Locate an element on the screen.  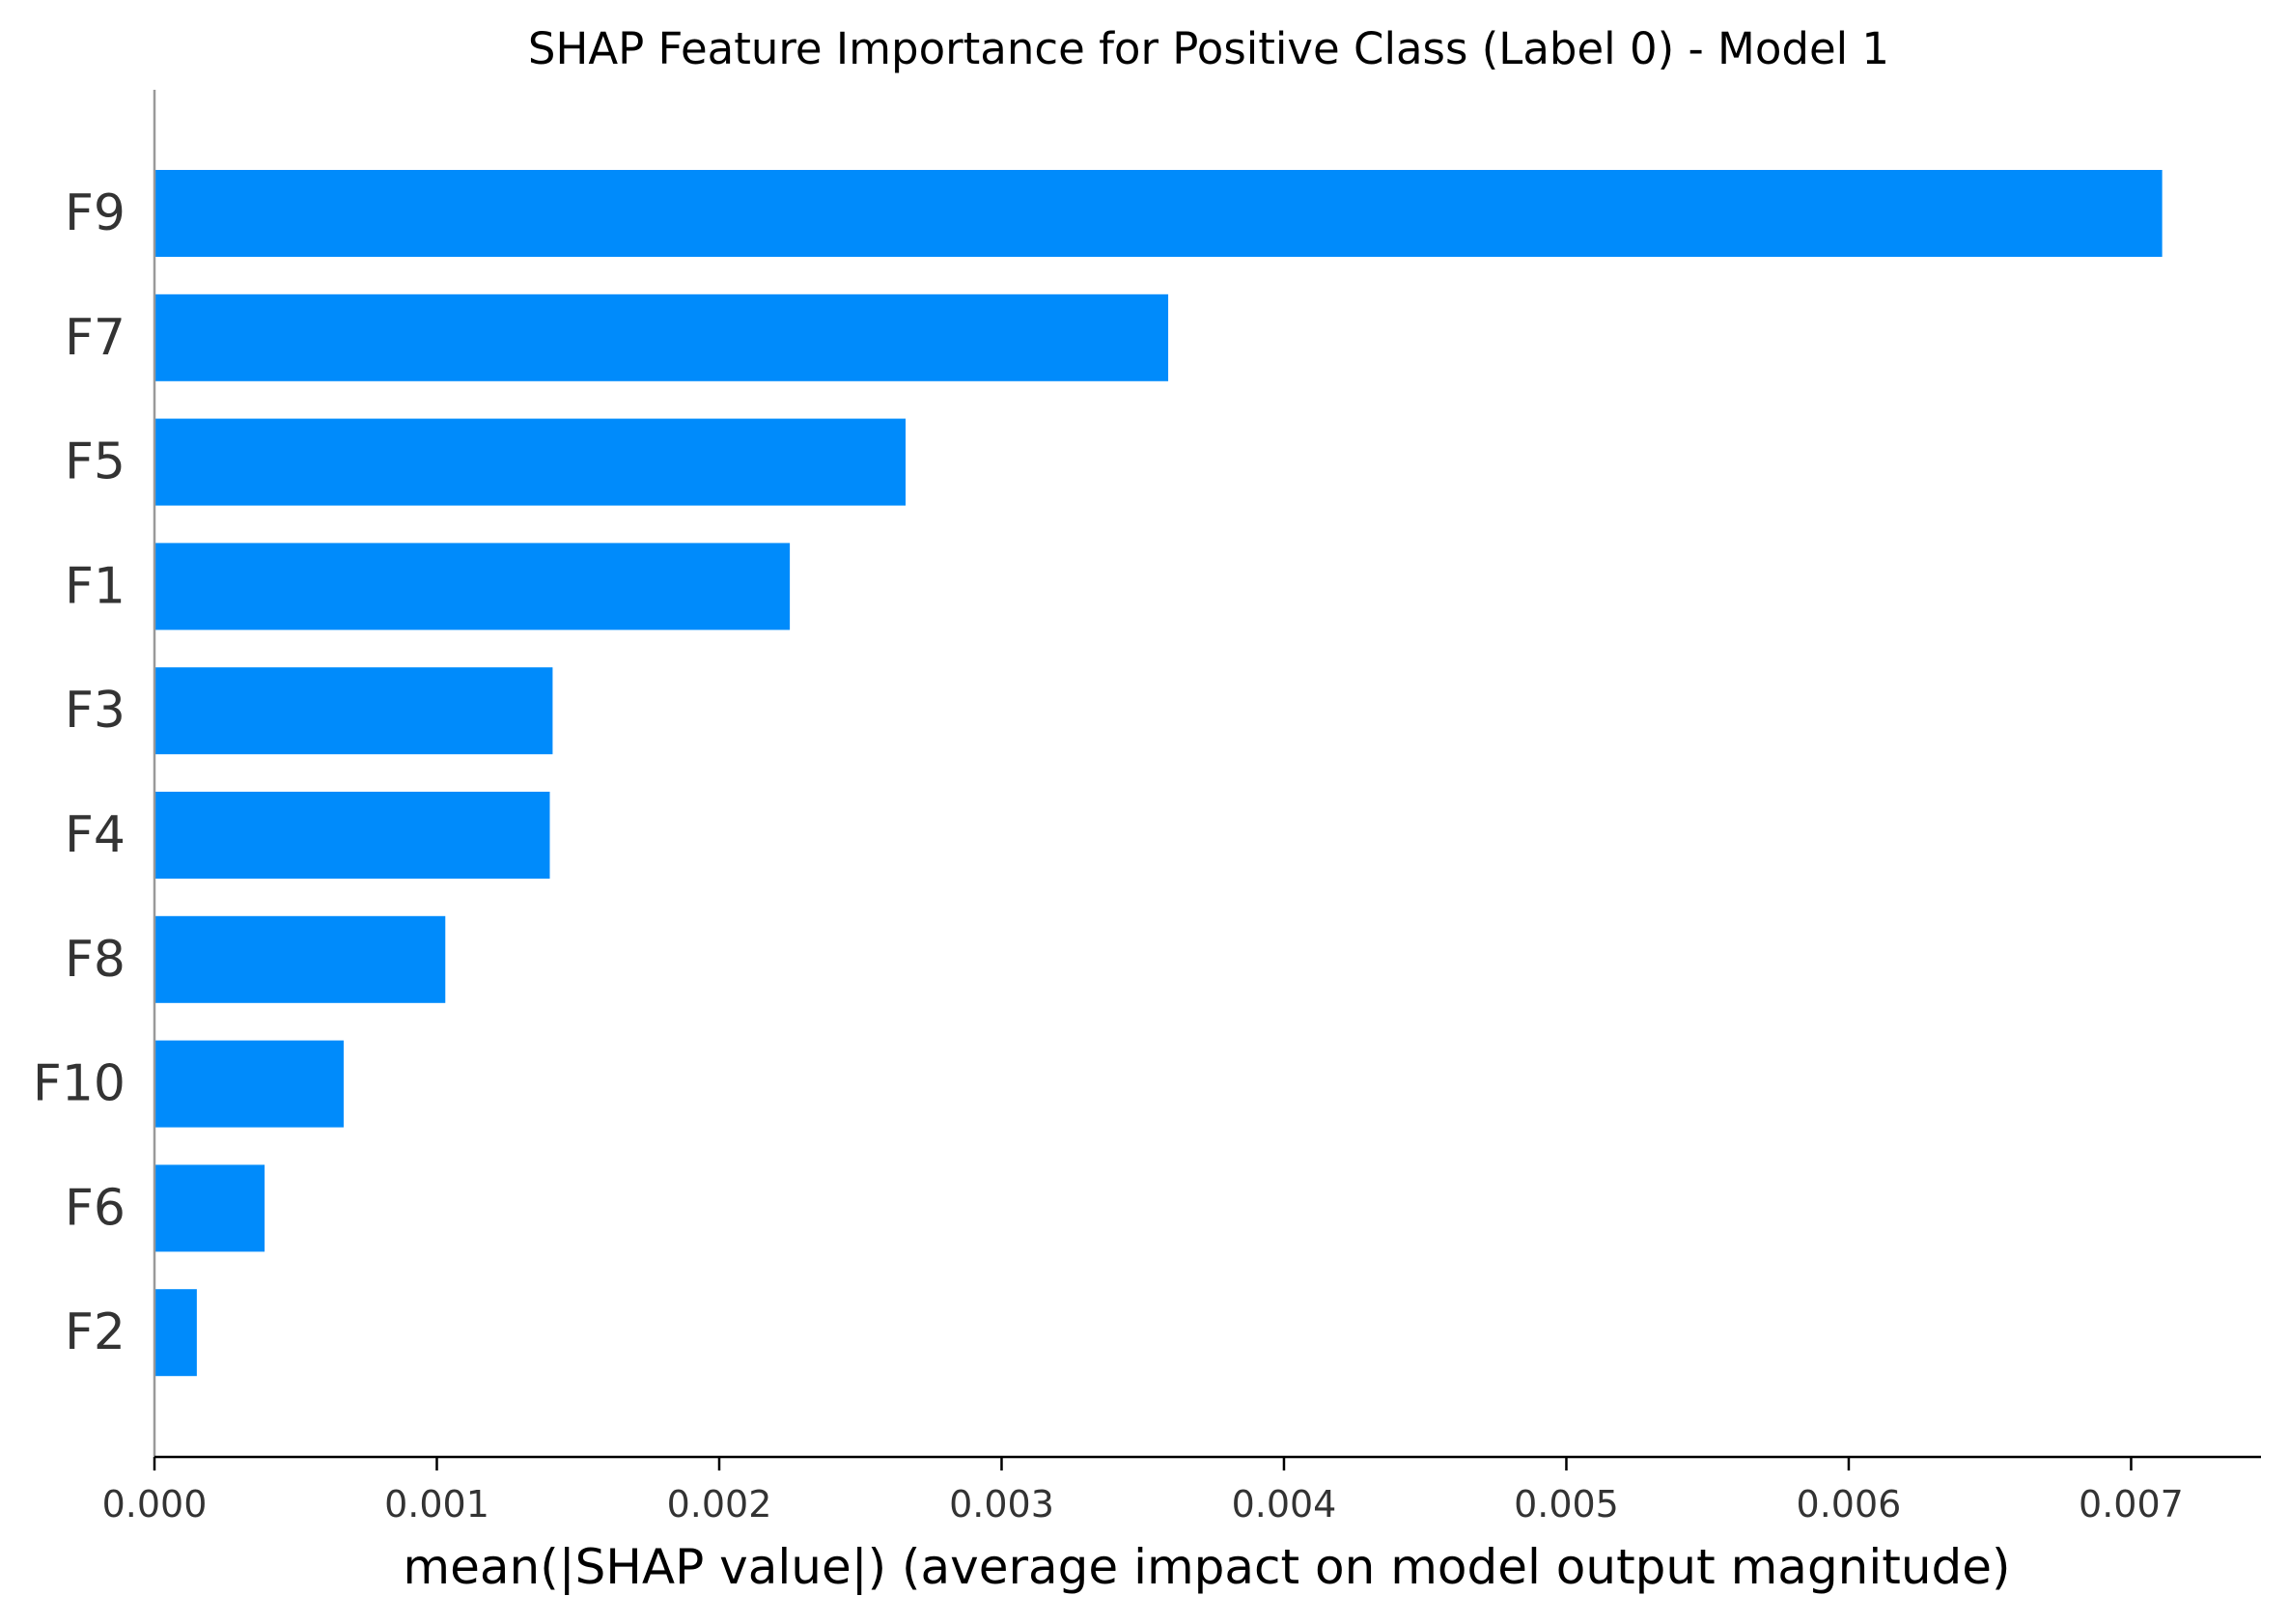
y-tick-label-f10: F10 is located at coordinates (79, 1084).